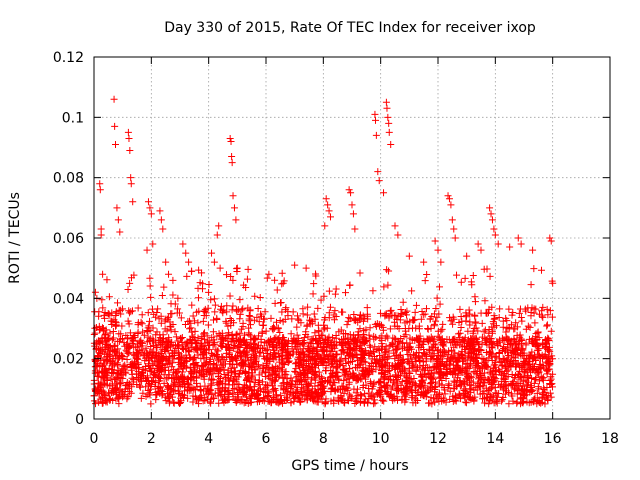 This screenshot has width=640, height=480. Describe the element at coordinates (15, 238) in the screenshot. I see `y-axis-label: ROTI / TECUs` at that location.